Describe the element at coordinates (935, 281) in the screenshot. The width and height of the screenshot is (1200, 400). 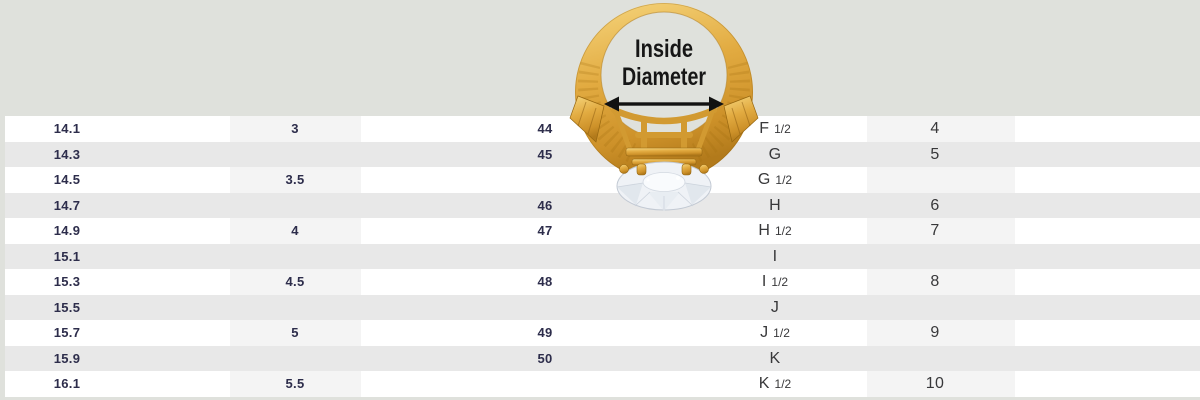
I see `cell-size-col5: 8` at that location.